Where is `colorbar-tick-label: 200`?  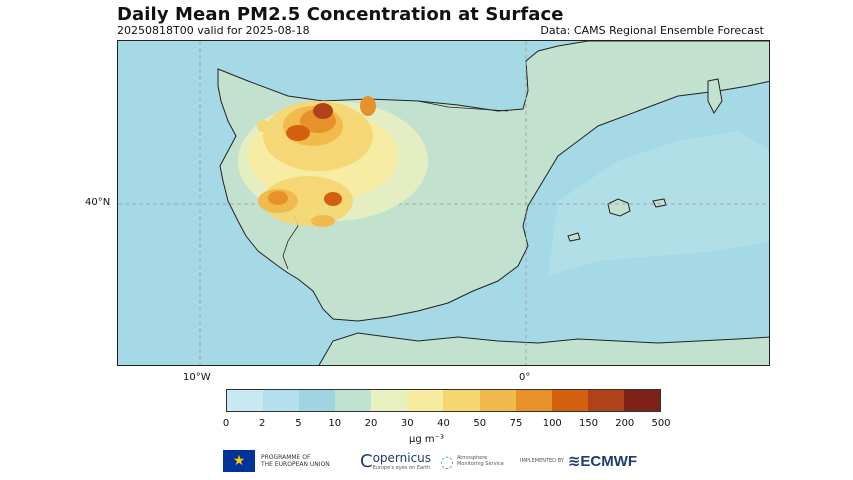
colorbar-tick-label: 200 is located at coordinates (625, 423).